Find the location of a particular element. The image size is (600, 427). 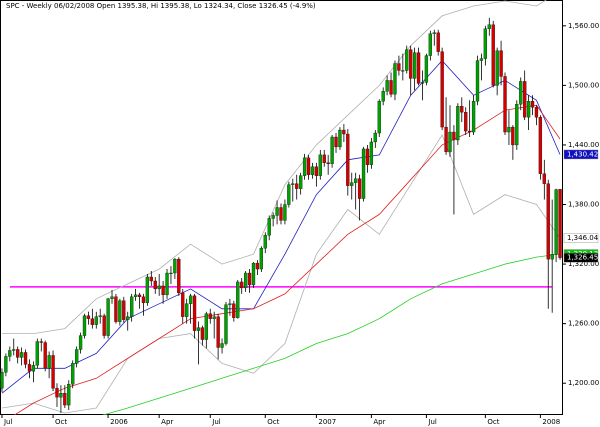

y-tick-label: 1,320.00 is located at coordinates (583, 264).